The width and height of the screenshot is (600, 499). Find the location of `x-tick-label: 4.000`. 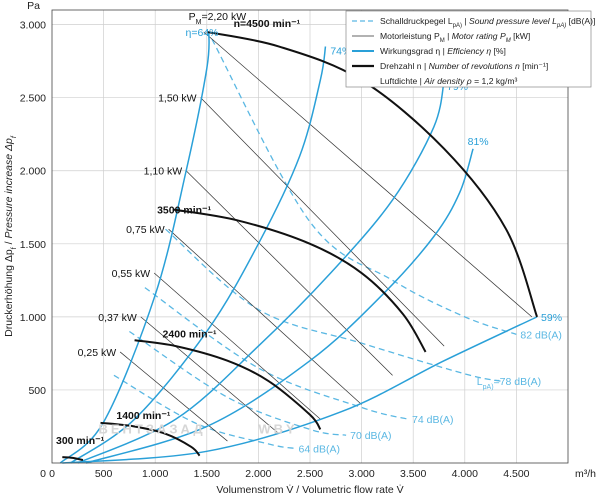

x-tick-label: 4.000 is located at coordinates (465, 474).